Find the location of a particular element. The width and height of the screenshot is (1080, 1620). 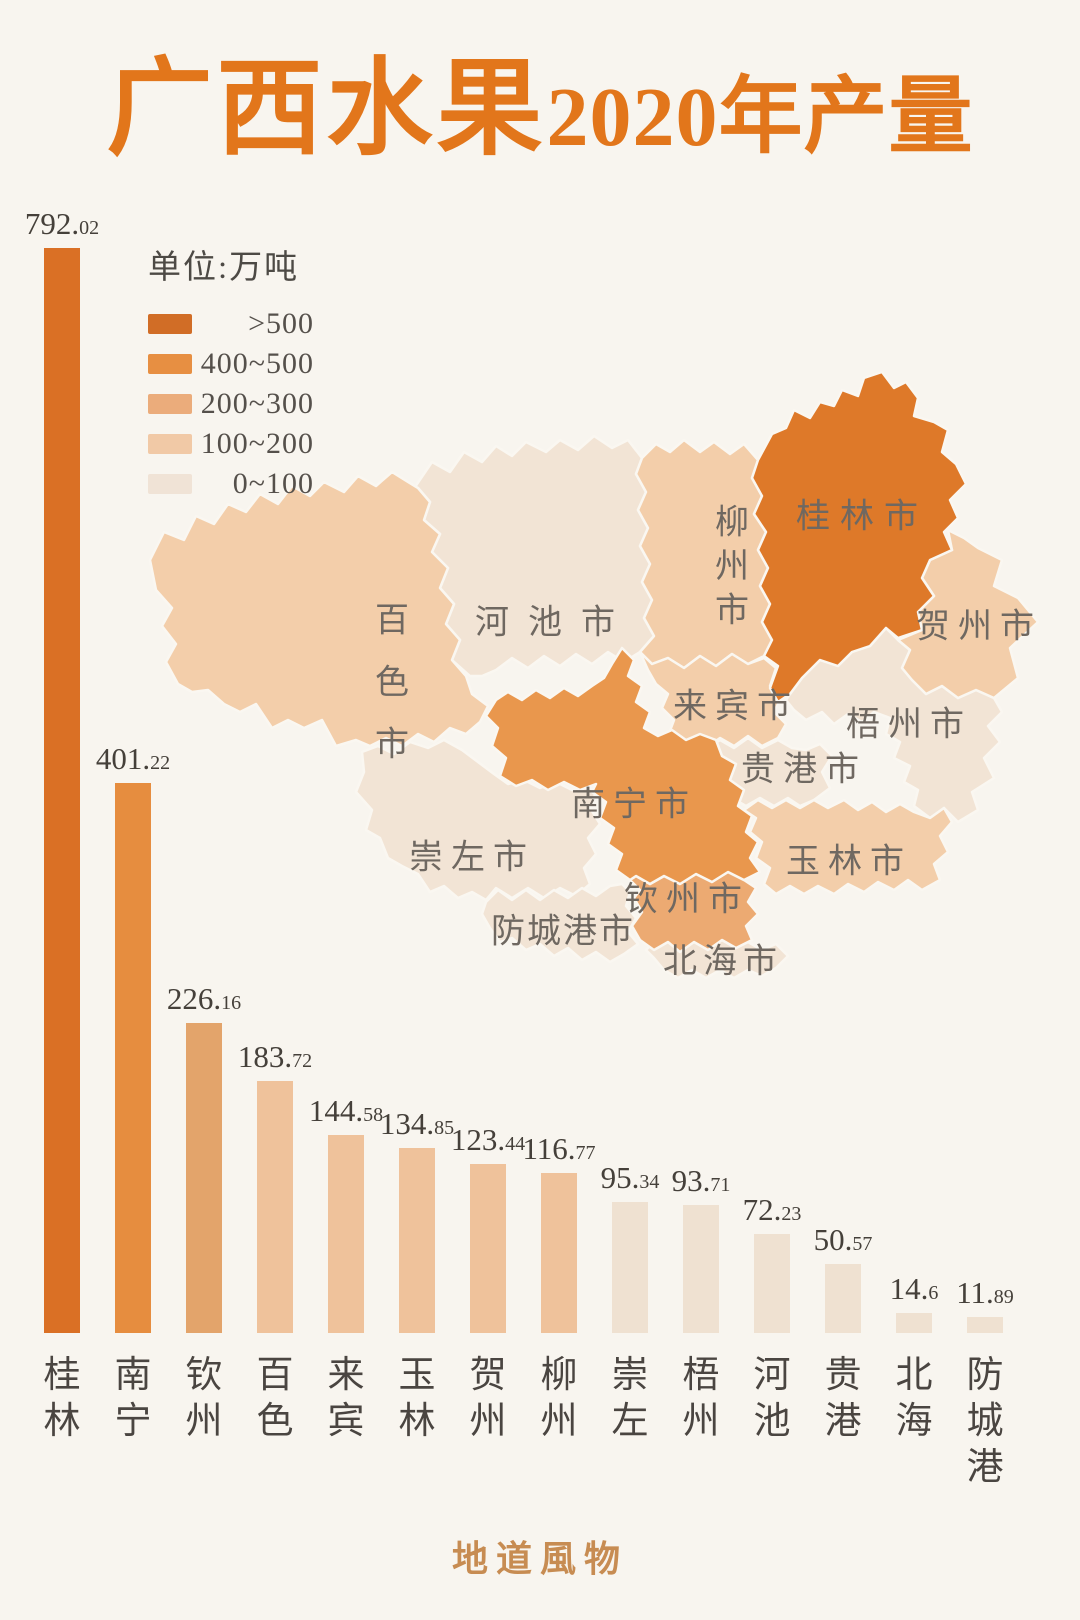

bar-value-label: 226.16 is located at coordinates (204, 998).